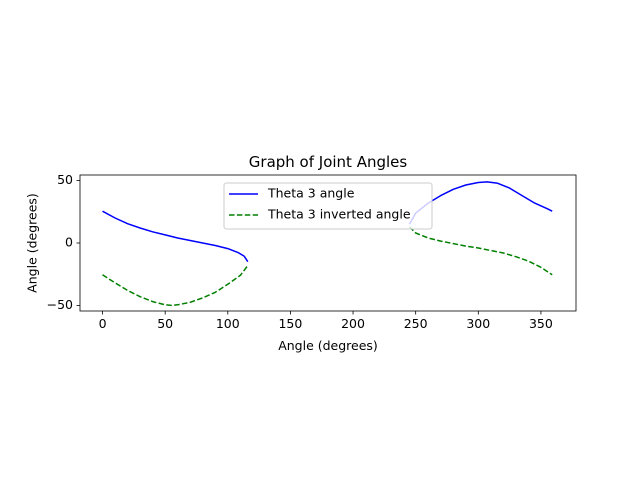 This screenshot has width=640, height=480. Describe the element at coordinates (353, 323) in the screenshot. I see `x-tick-label: 200` at that location.